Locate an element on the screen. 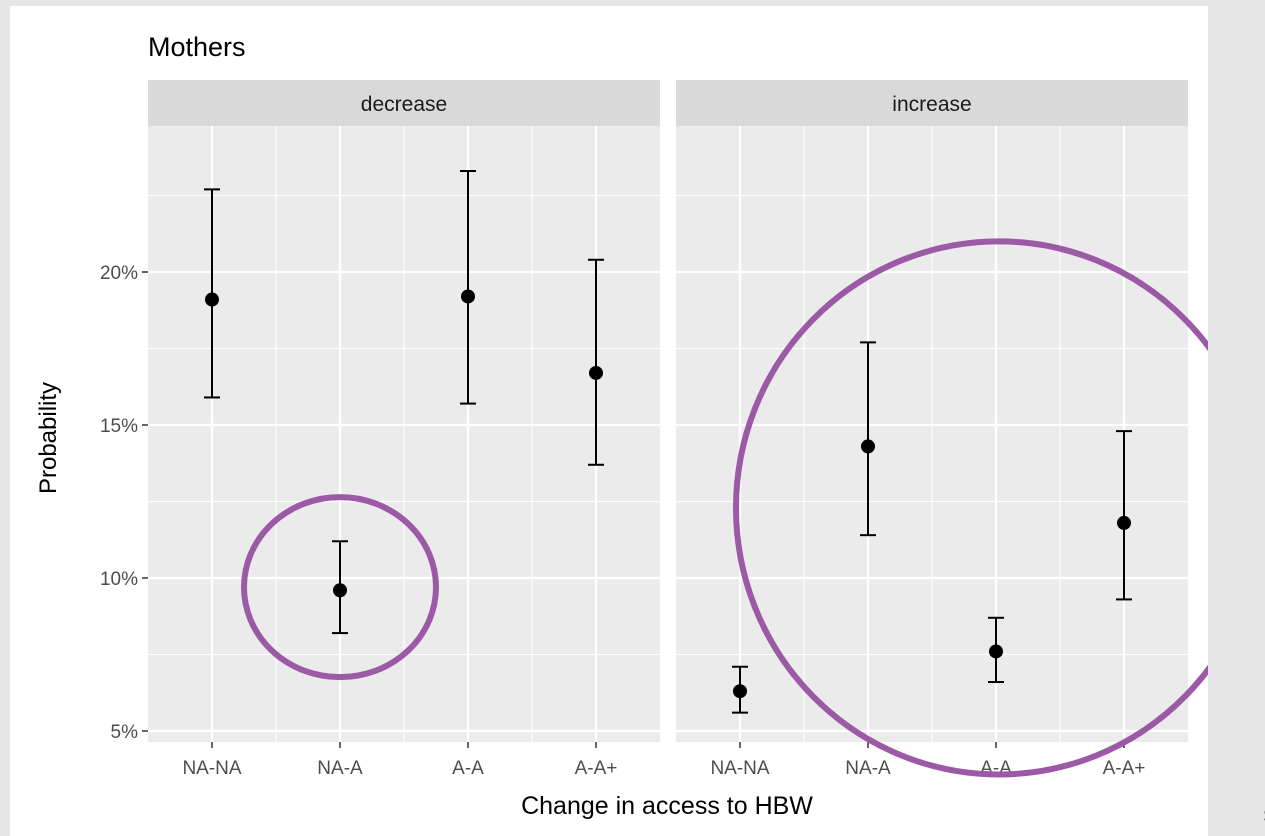 The width and height of the screenshot is (1265, 836). y-axis: 5% 10% 15% 20% is located at coordinates (124, 503).